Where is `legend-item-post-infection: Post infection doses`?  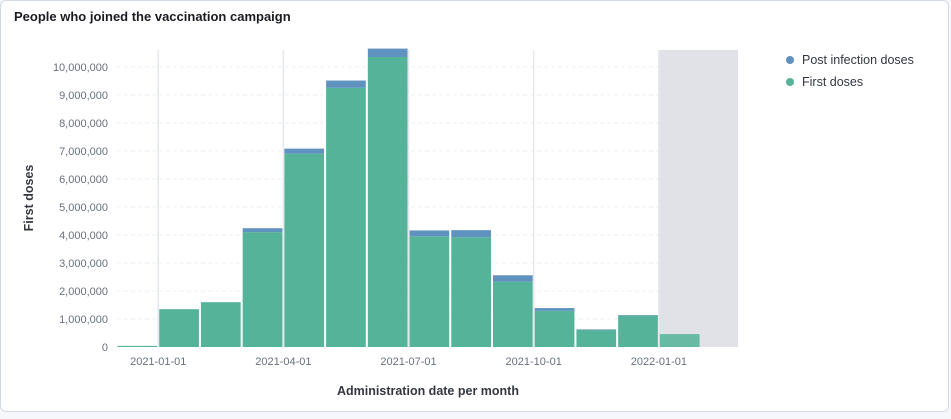 legend-item-post-infection: Post infection doses is located at coordinates (850, 60).